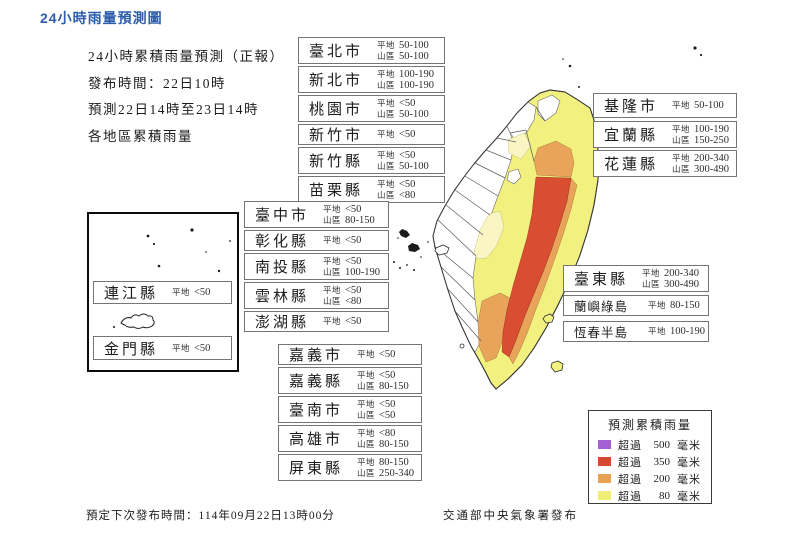 This screenshot has height=547, width=800. Describe the element at coordinates (162, 348) in the screenshot. I see `region-box-kinmen: 金門縣 平地 <50` at that location.